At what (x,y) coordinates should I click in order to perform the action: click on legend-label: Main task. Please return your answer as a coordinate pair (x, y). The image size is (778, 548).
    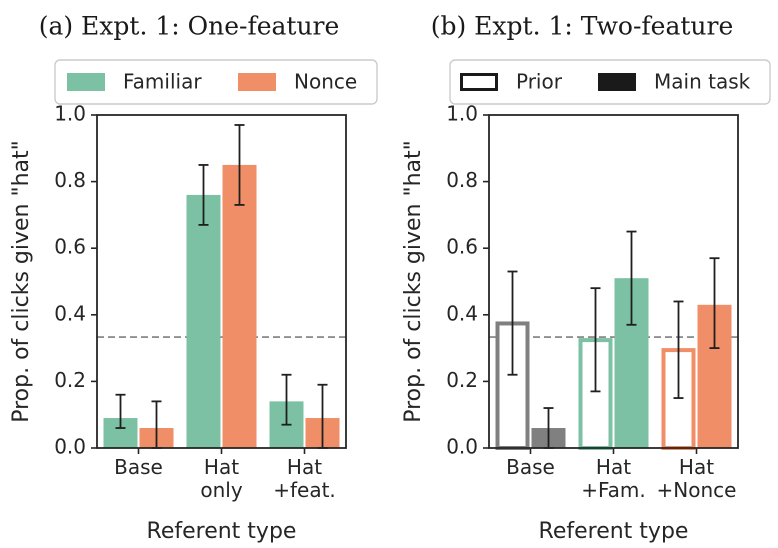
    Looking at the image, I should click on (702, 82).